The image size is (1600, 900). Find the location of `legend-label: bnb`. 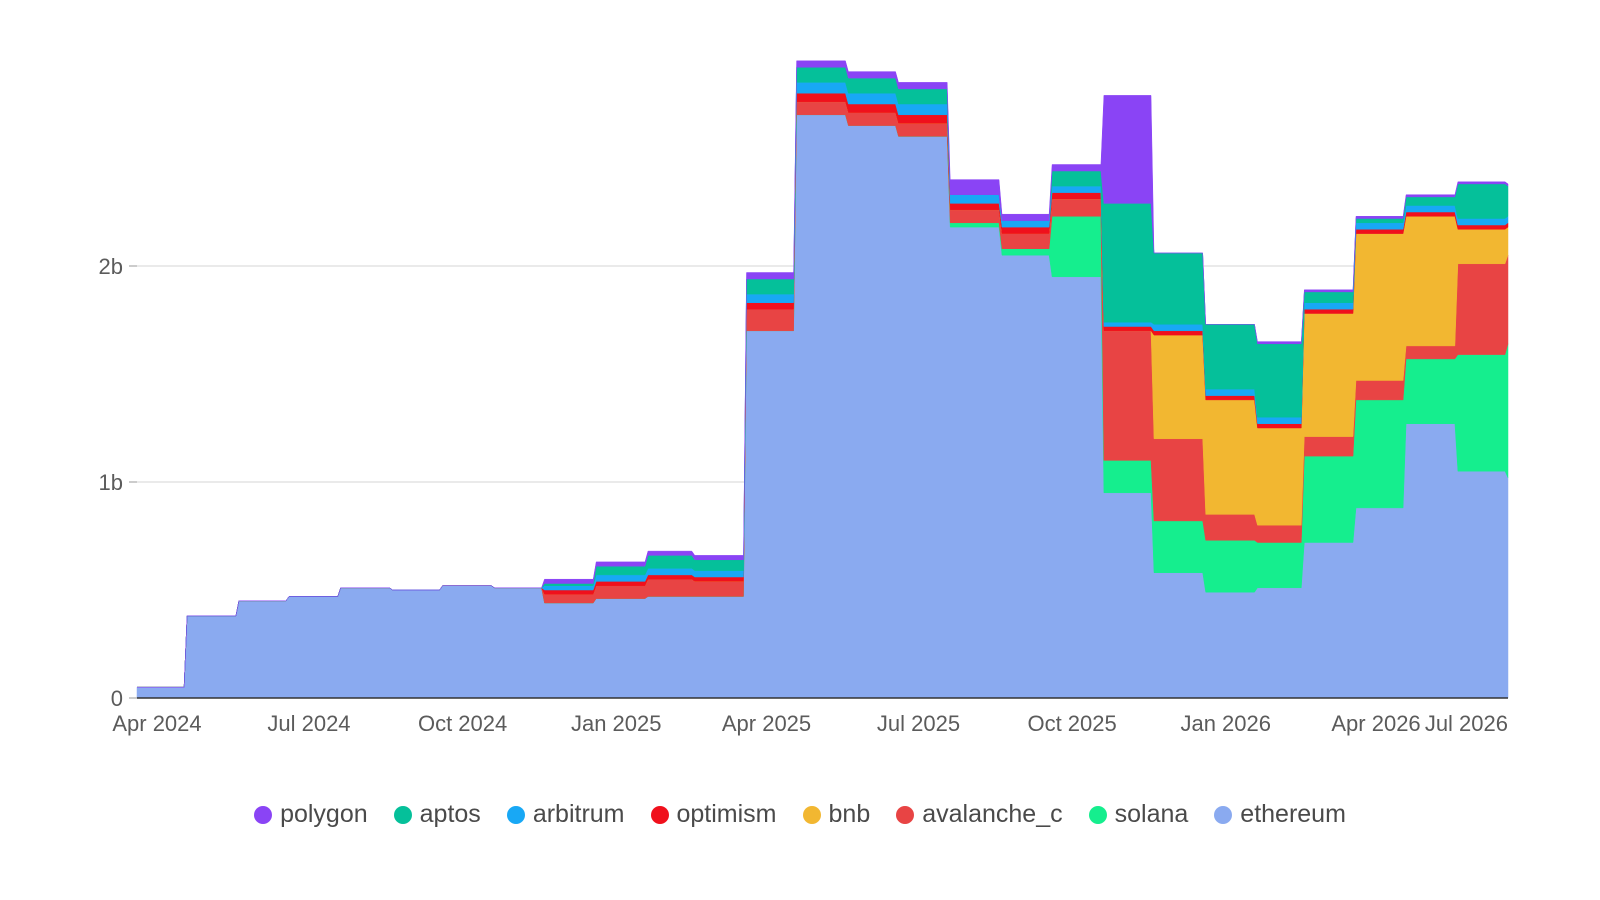

legend-label: bnb is located at coordinates (849, 814).